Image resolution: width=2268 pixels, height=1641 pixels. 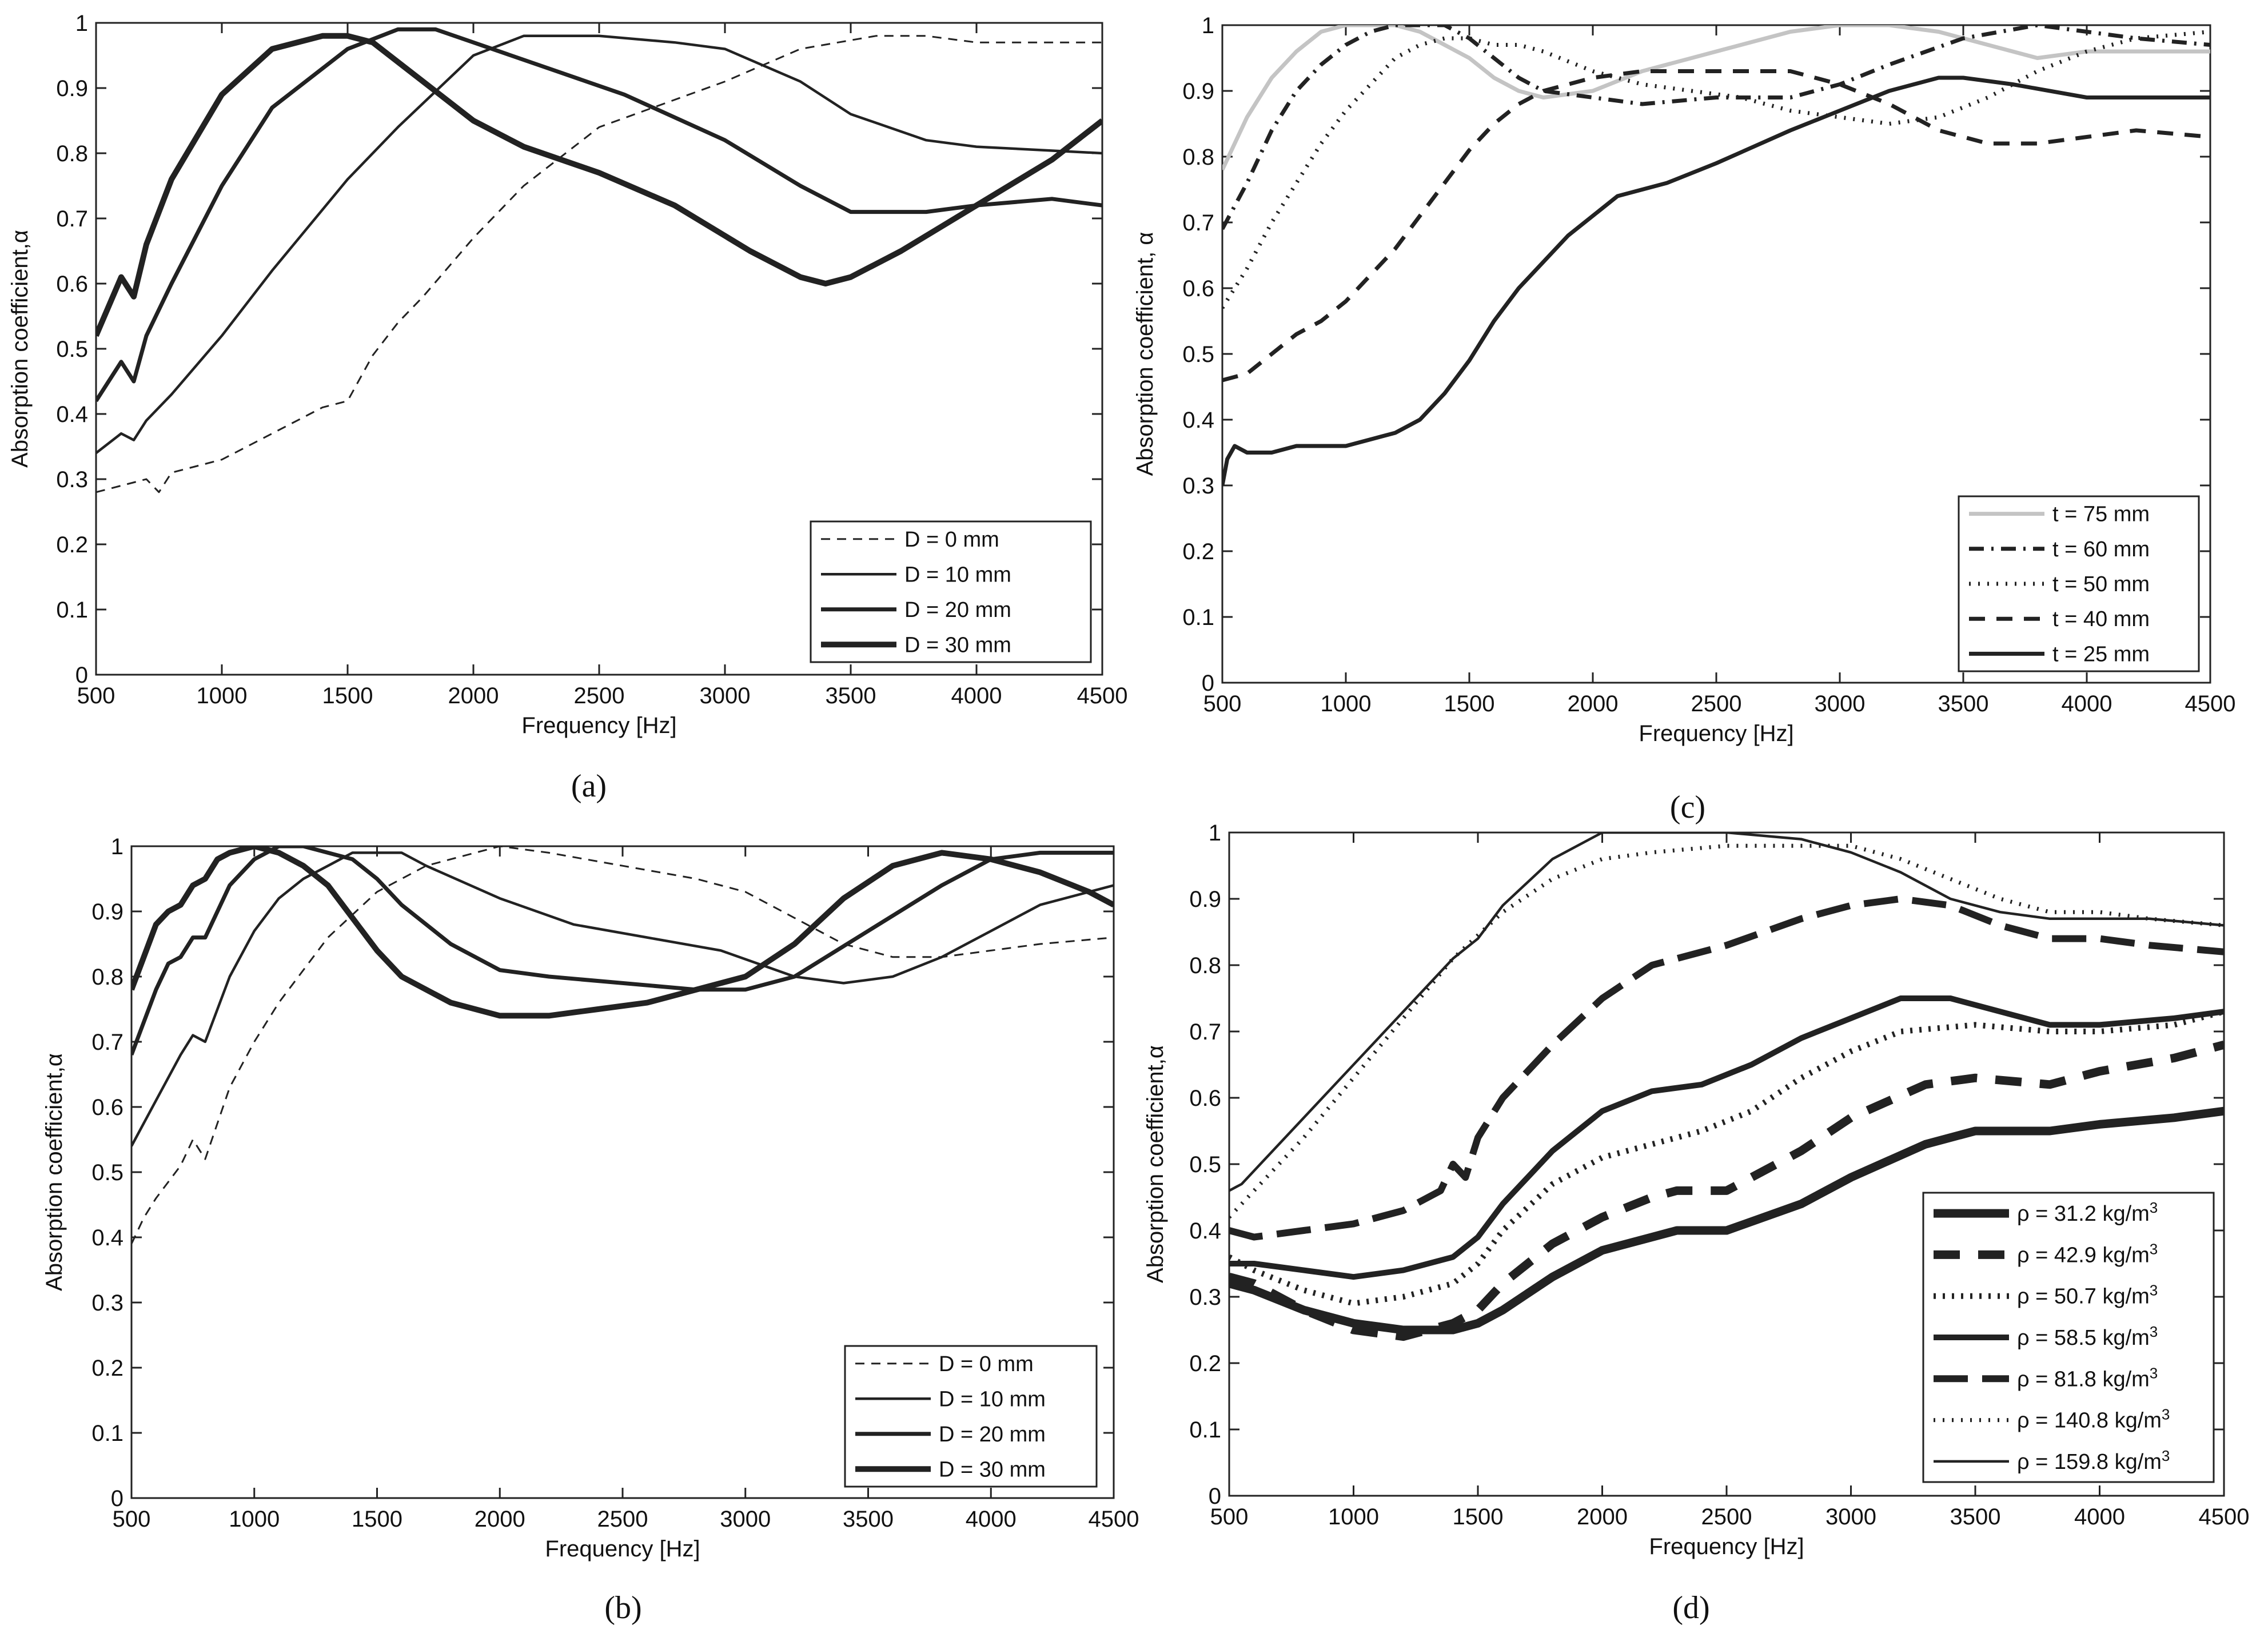 What do you see at coordinates (1687, 807) in the screenshot?
I see `panel-caption: (c)` at bounding box center [1687, 807].